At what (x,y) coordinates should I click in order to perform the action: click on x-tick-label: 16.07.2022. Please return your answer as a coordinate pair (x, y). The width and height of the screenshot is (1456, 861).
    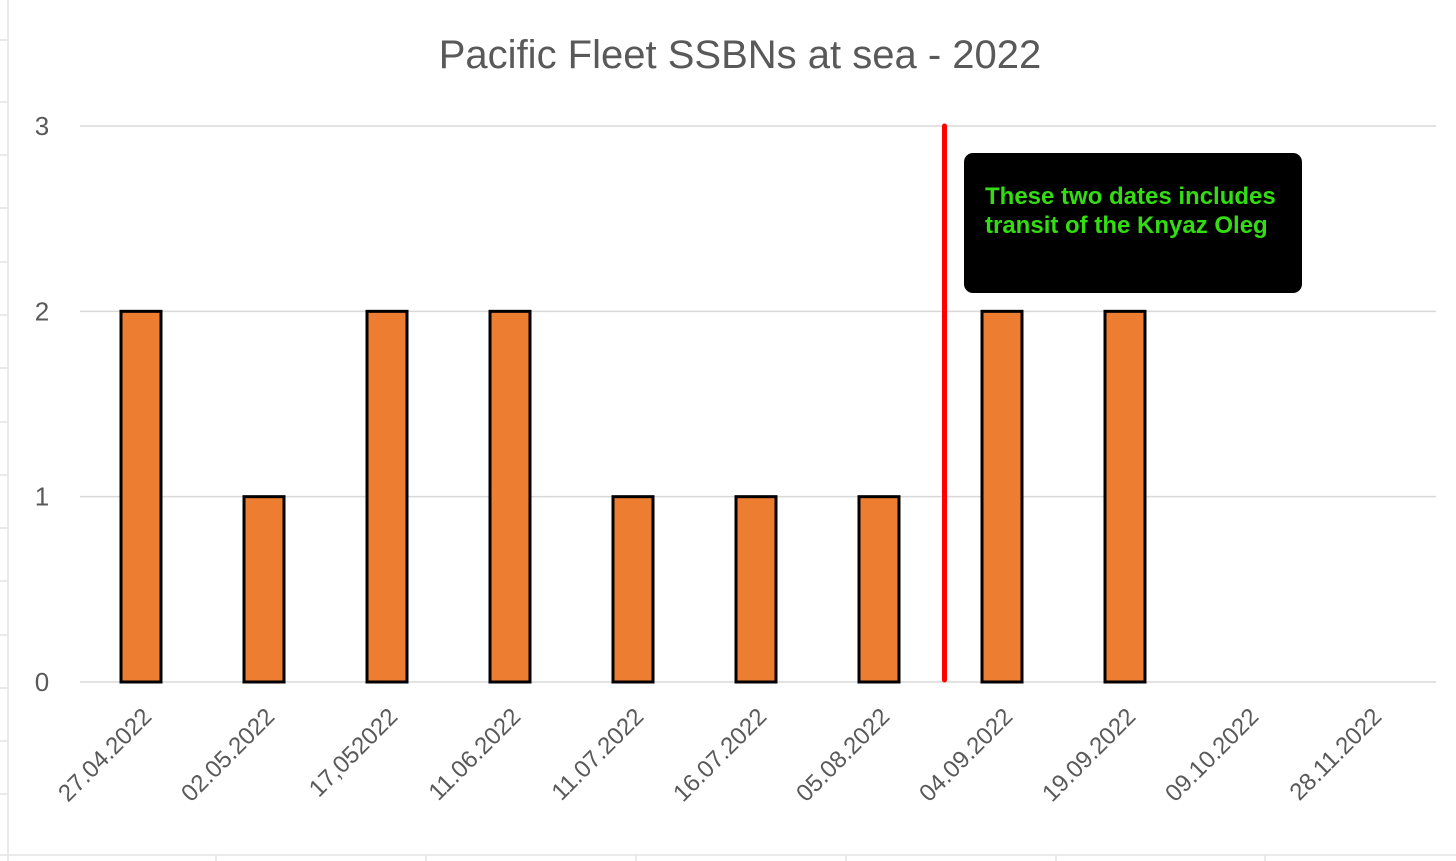
    Looking at the image, I should click on (720, 755).